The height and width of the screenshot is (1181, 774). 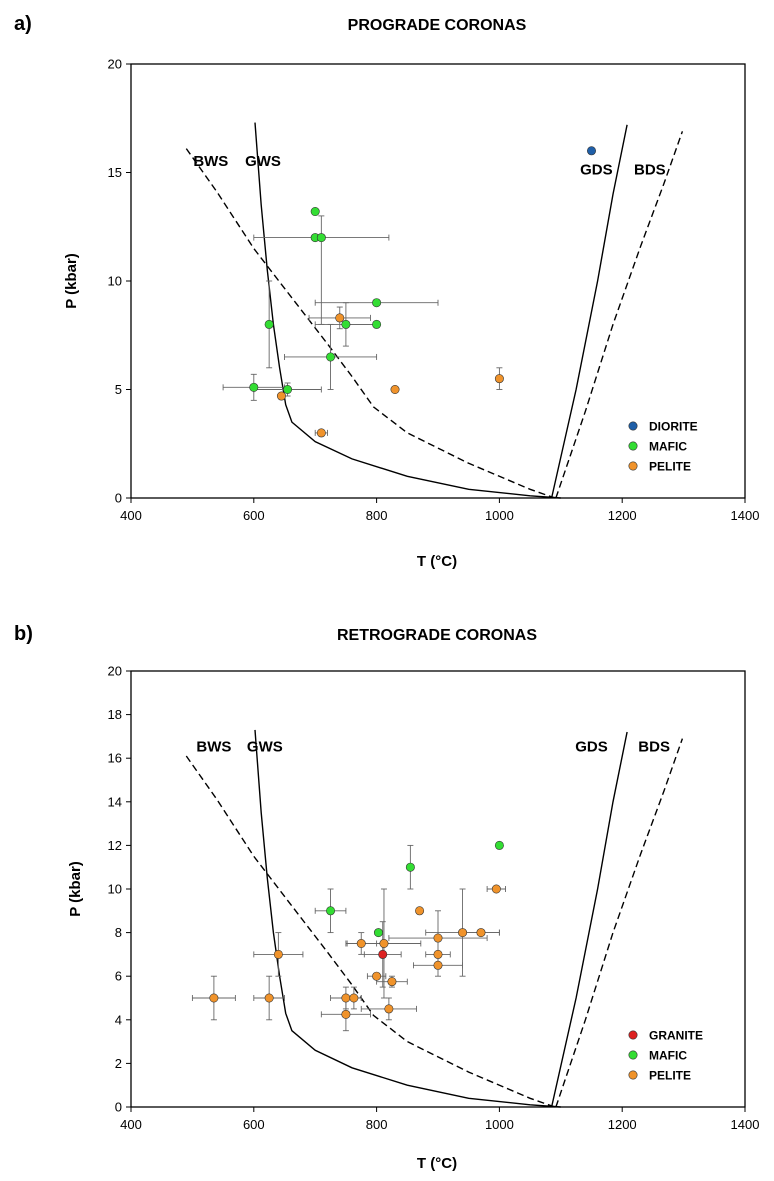 What do you see at coordinates (673, 427) in the screenshot?
I see `legend-label-diorite: DIORITE` at bounding box center [673, 427].